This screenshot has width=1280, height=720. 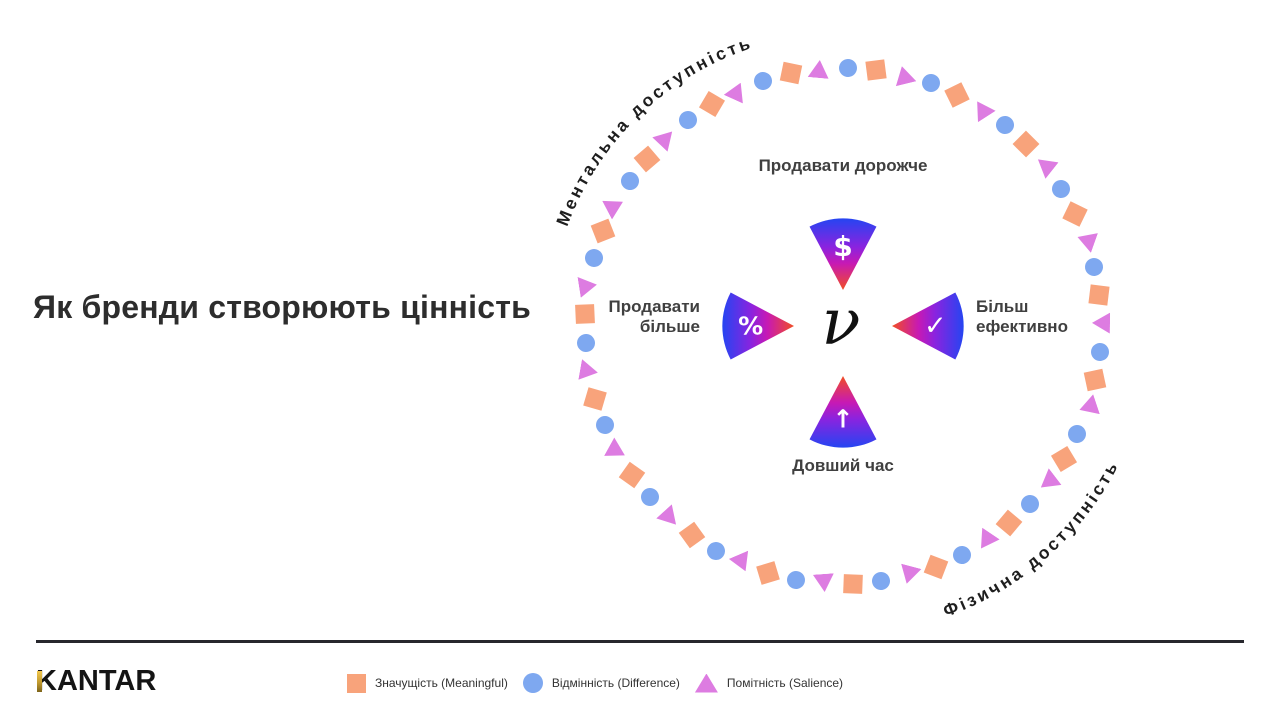 What do you see at coordinates (843, 465) in the screenshot?
I see `petal-label-longer-time: Довший час` at bounding box center [843, 465].